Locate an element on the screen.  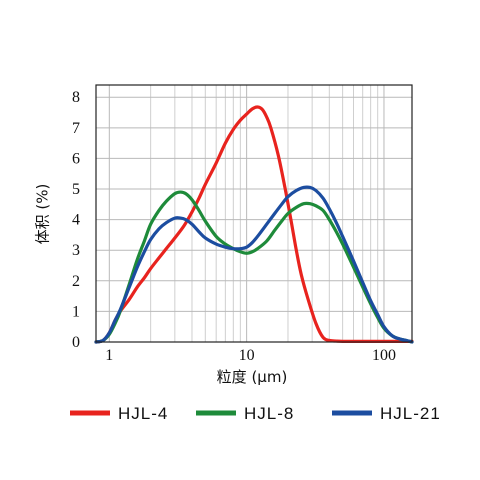
x-tick-label: 1 is located at coordinates (109, 355).